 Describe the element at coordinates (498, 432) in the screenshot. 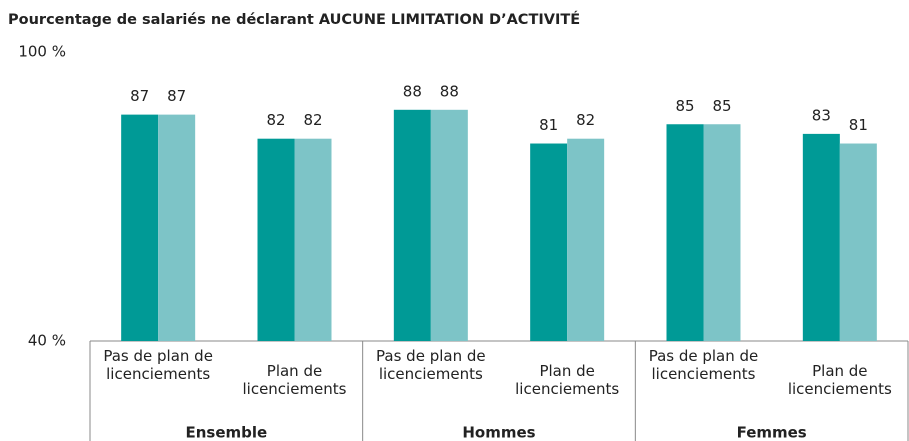

I see `group-label: Hommes` at that location.